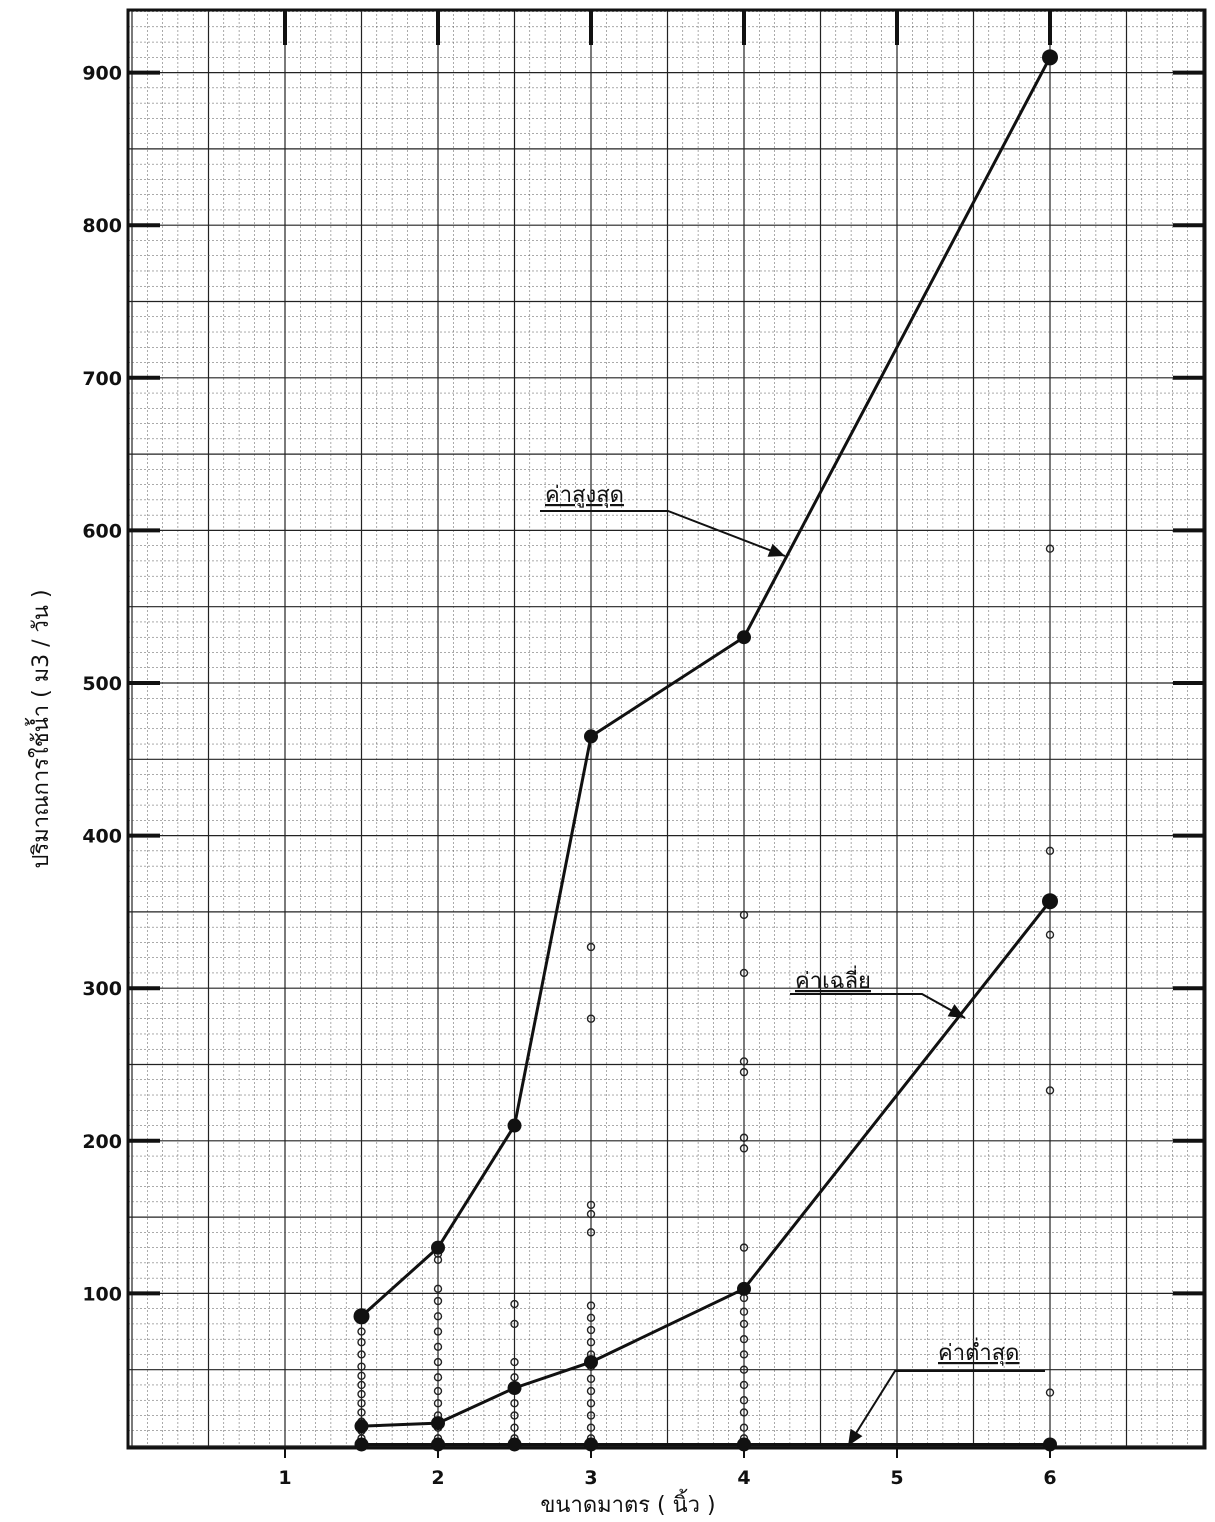 This screenshot has height=1522, width=1215. What do you see at coordinates (102, 226) in the screenshot?
I see `y-tick-label: 800` at bounding box center [102, 226].